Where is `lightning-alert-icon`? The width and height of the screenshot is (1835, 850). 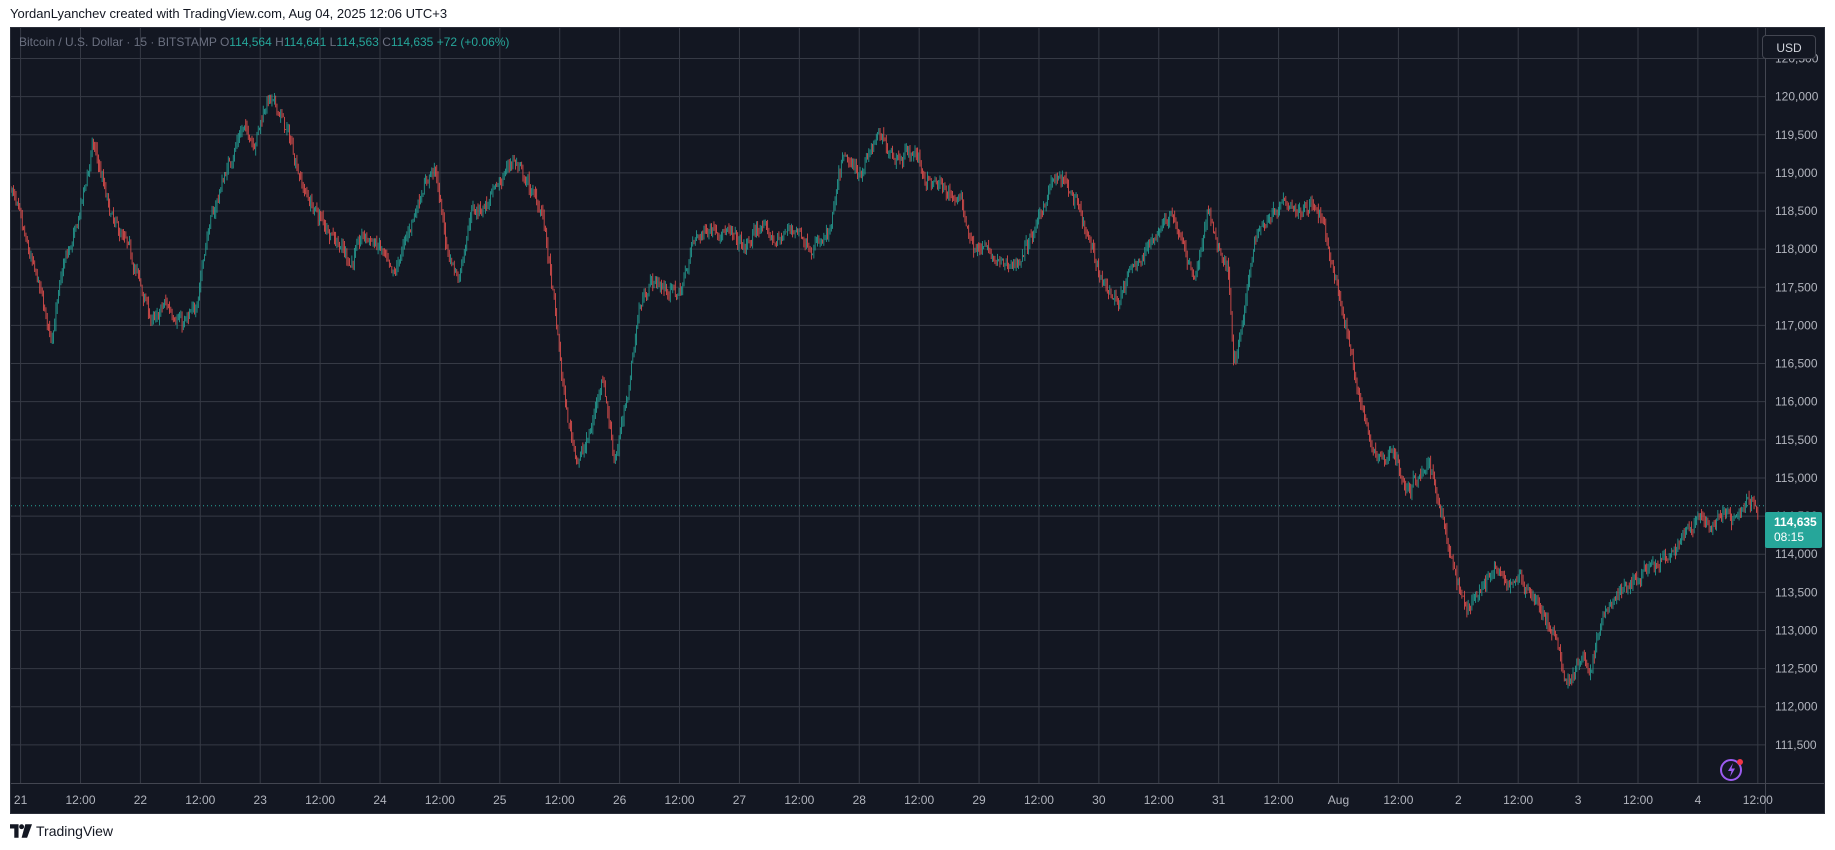
lightning-alert-icon is located at coordinates (1732, 769).